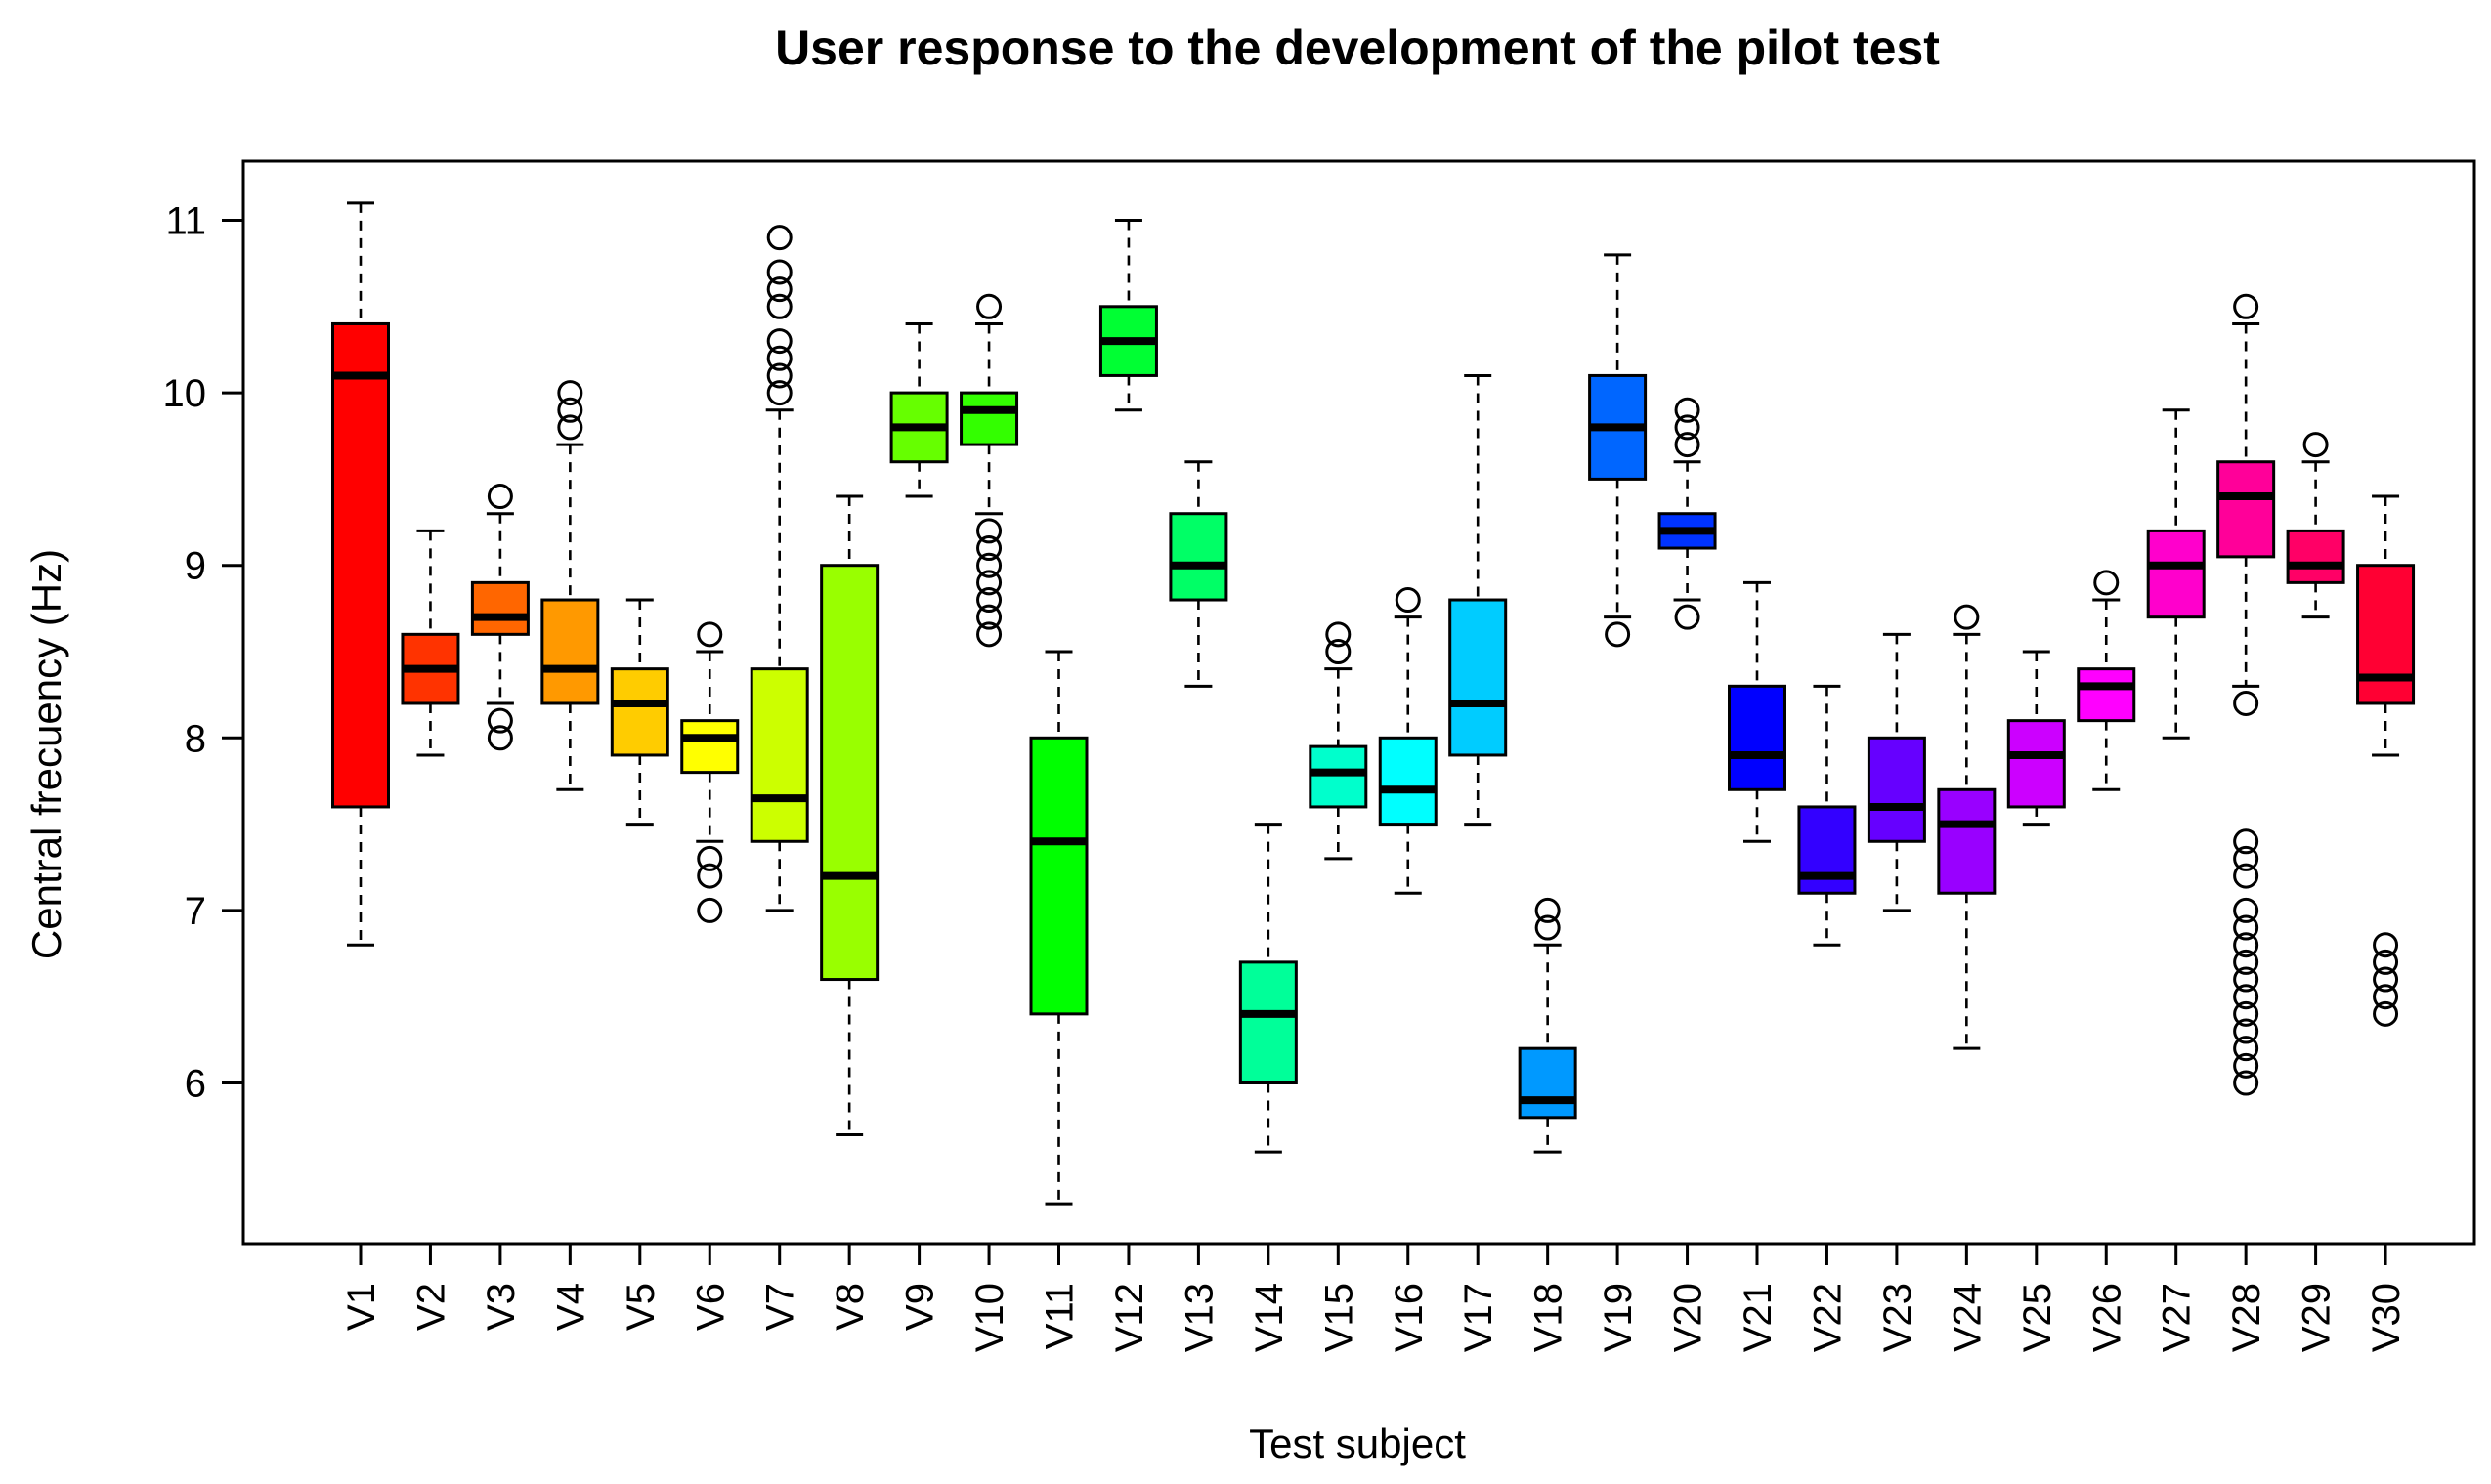 The image size is (2491, 1484). What do you see at coordinates (780, 1307) in the screenshot?
I see `x-tick-label: V7` at bounding box center [780, 1307].